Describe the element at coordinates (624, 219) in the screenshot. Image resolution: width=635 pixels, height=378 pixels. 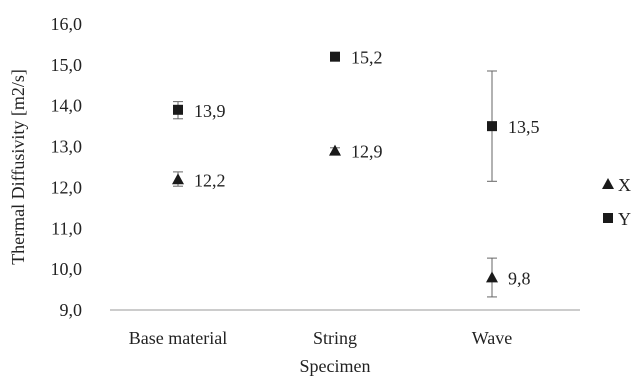
I see `legend-label: Y` at that location.